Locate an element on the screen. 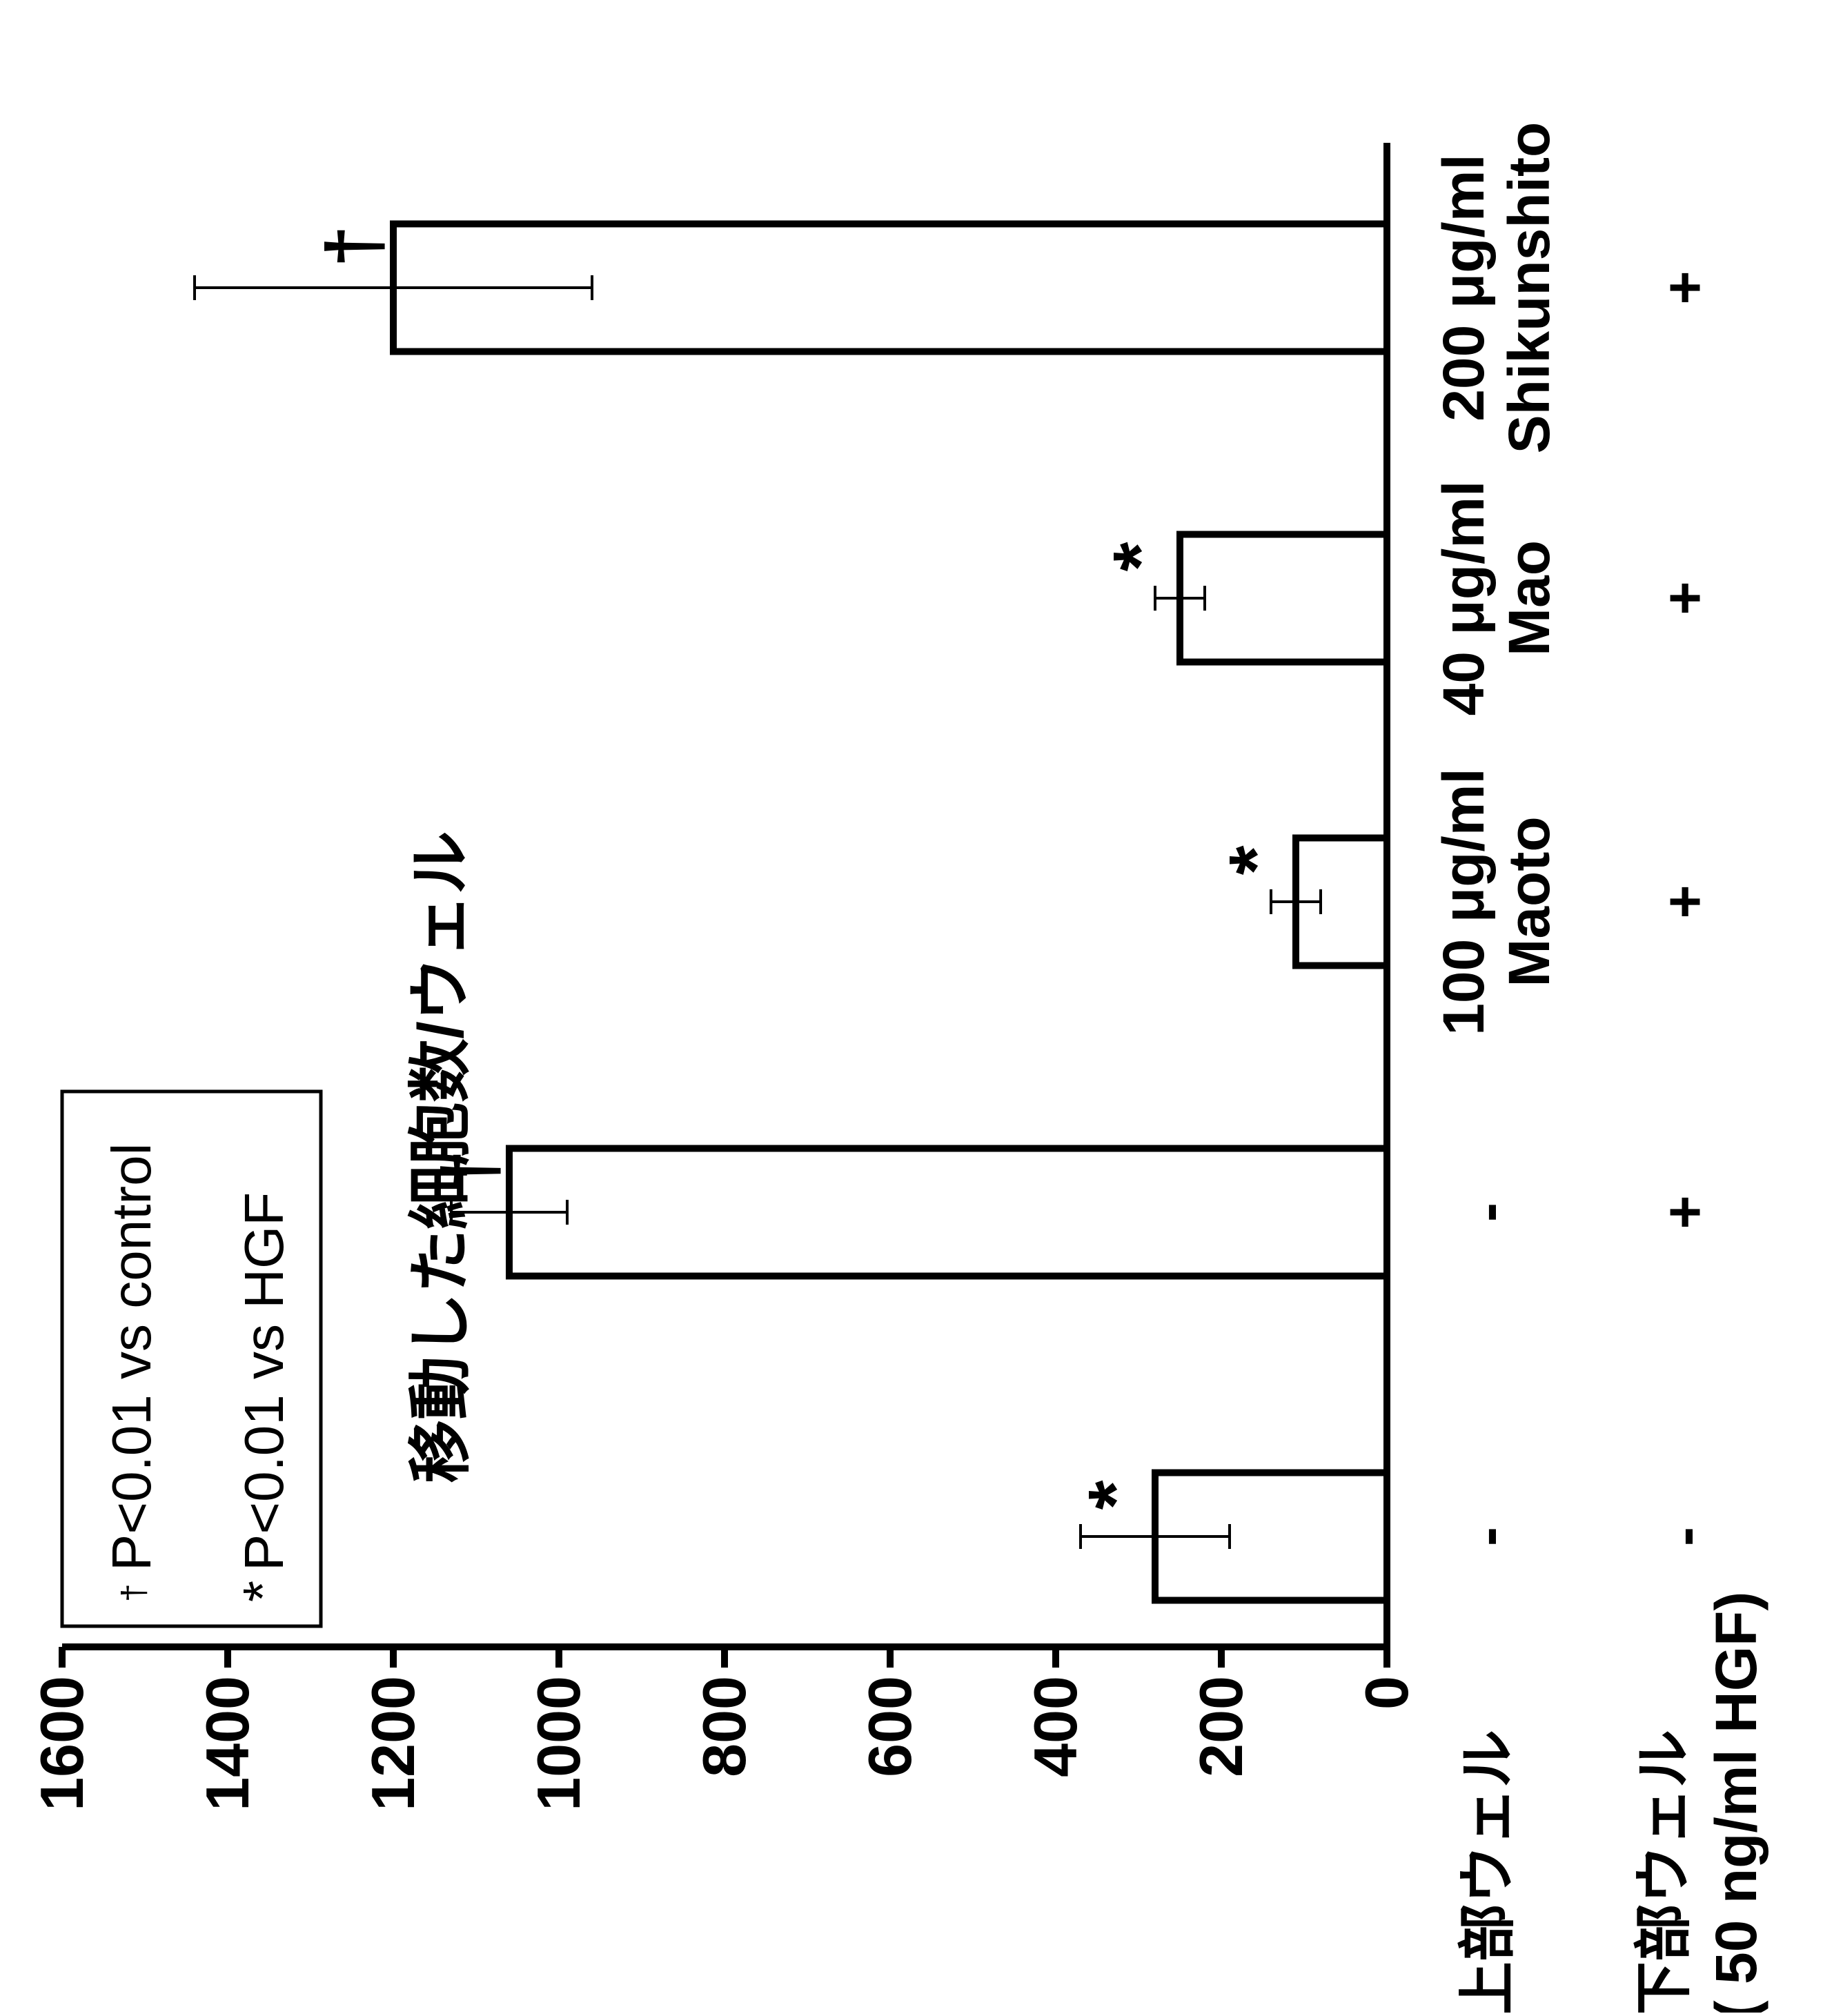 This screenshot has width=1823, height=2016. upper-well-name: Shikunshito is located at coordinates (1529, 288).